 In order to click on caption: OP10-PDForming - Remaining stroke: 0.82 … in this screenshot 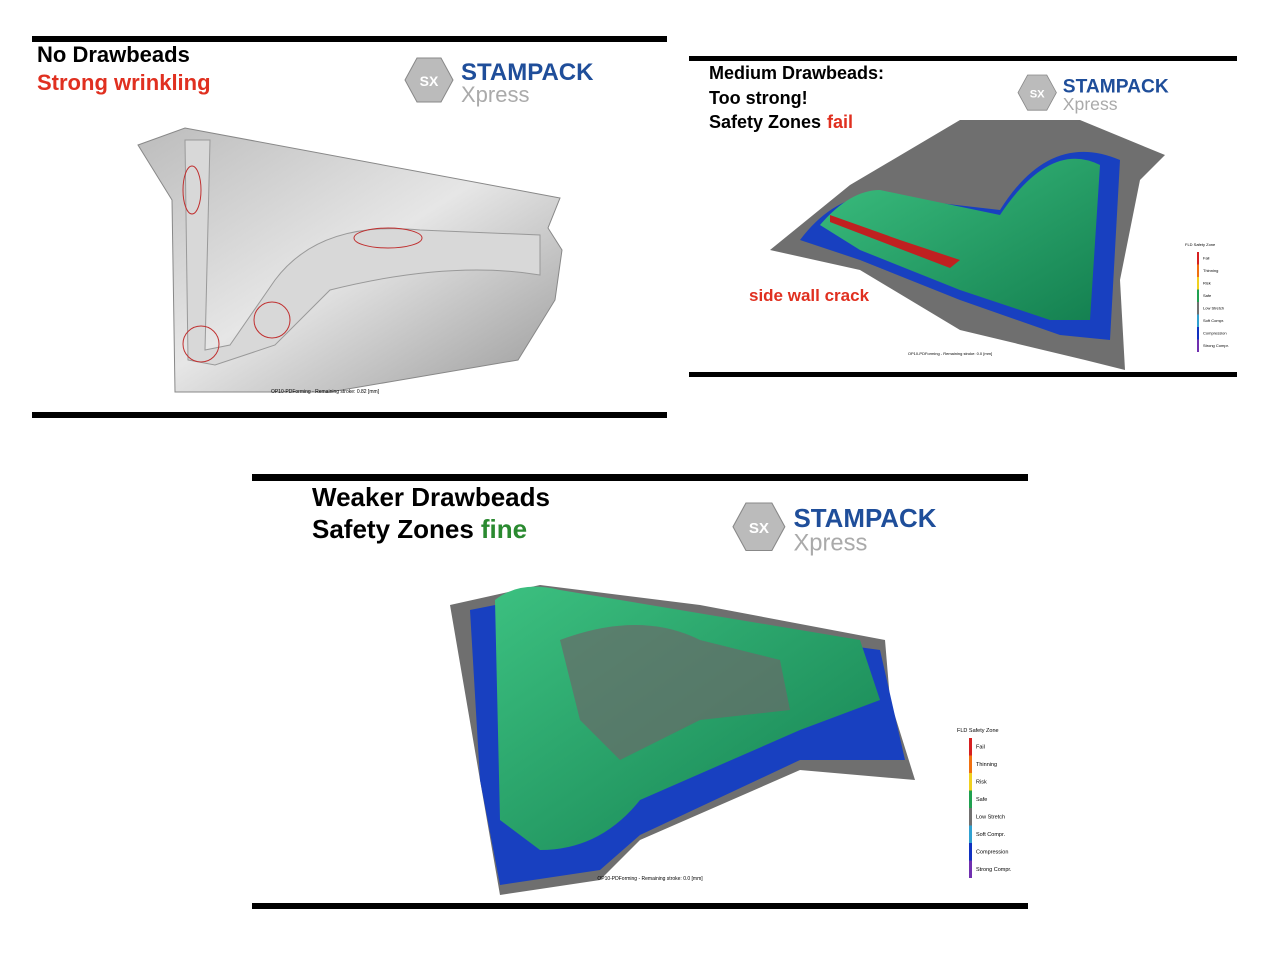, I will do `click(325, 392)`.